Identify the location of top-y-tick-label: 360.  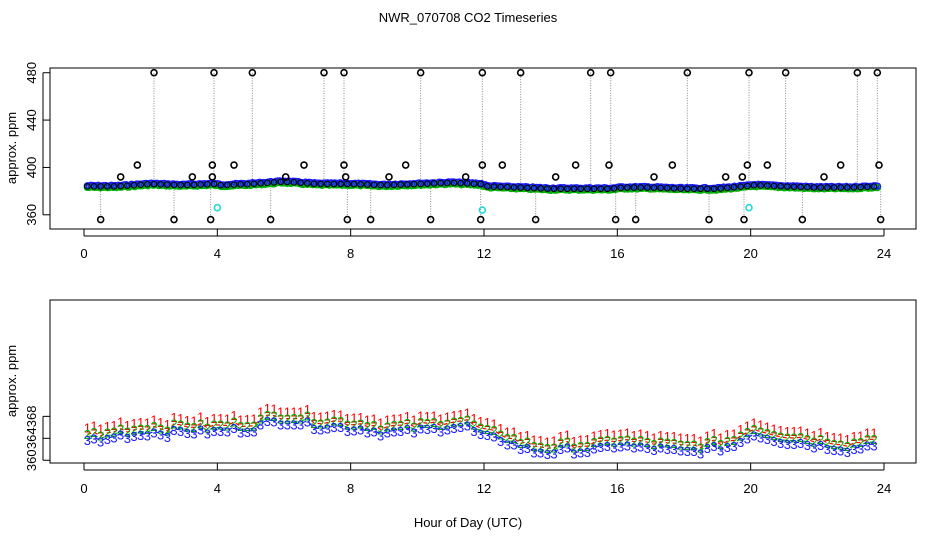
(31, 215).